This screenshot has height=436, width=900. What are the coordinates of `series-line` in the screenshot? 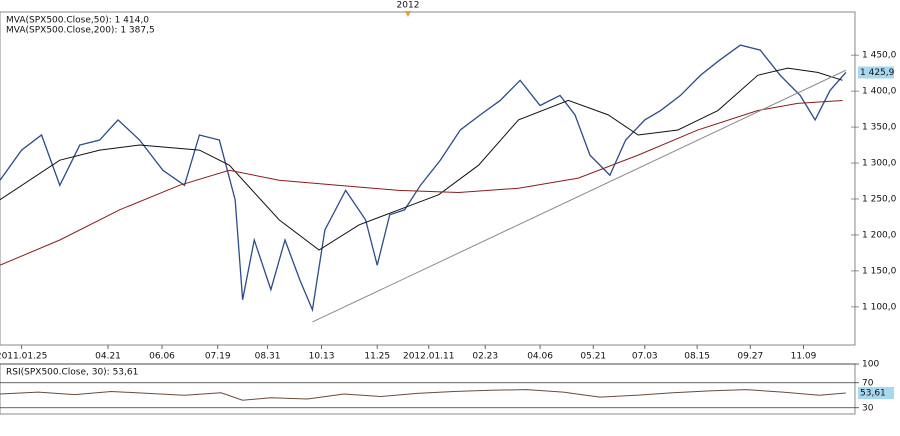 It's located at (423, 395).